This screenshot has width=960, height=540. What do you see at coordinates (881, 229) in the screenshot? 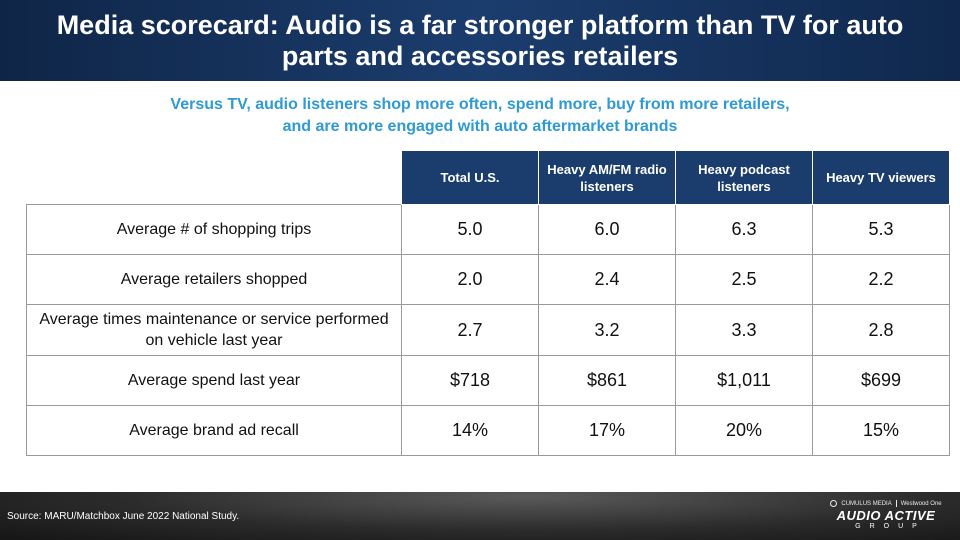
I see `table-cell: 5.3` at bounding box center [881, 229].